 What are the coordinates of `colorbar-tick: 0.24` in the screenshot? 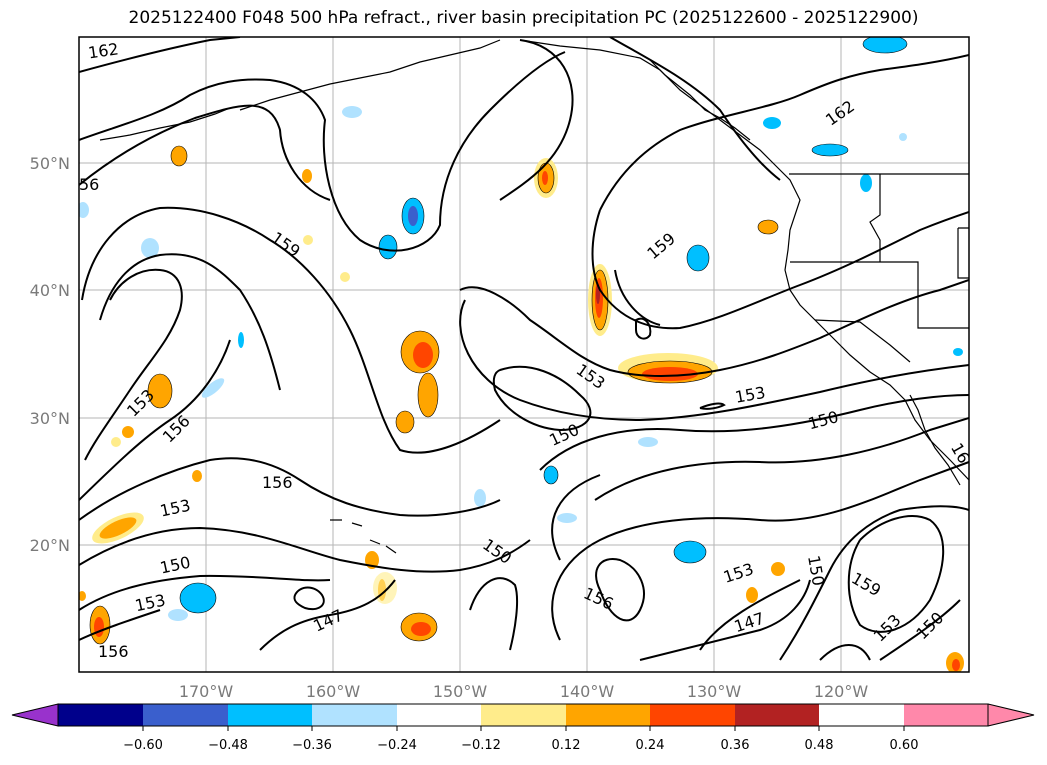 It's located at (650, 745).